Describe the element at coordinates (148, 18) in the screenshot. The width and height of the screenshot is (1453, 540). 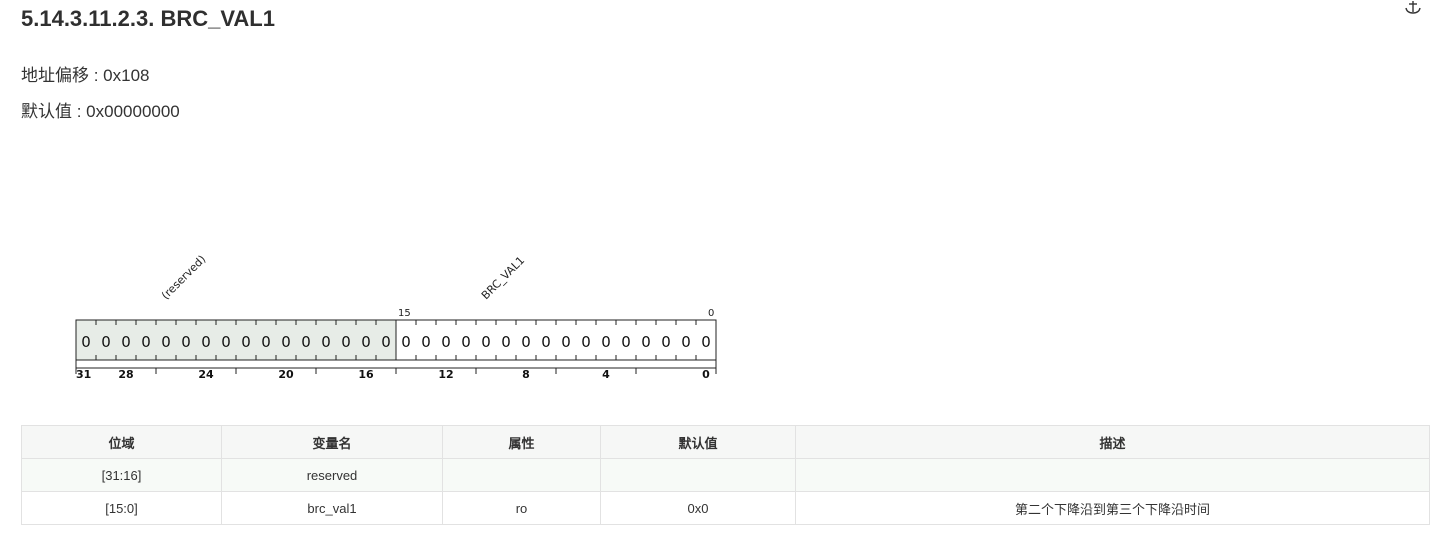
I see `page-title: 5.14.3.11.2.3. BRC_VAL1` at that location.